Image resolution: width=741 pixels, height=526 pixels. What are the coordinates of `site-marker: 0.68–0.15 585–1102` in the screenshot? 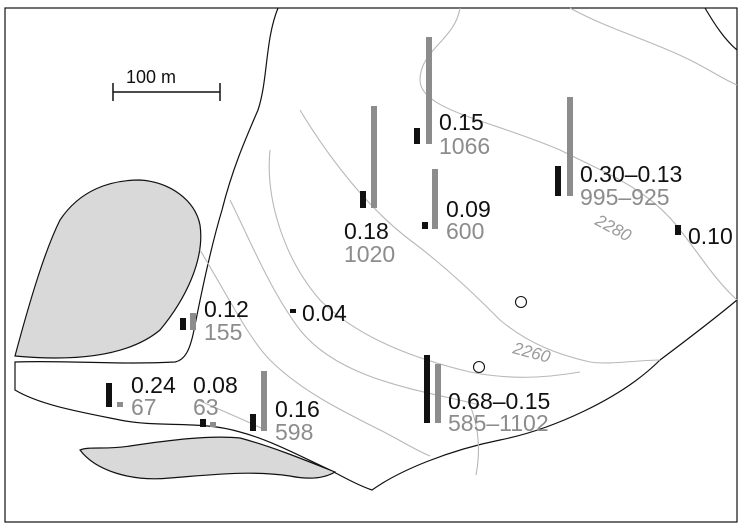 It's located at (487, 395).